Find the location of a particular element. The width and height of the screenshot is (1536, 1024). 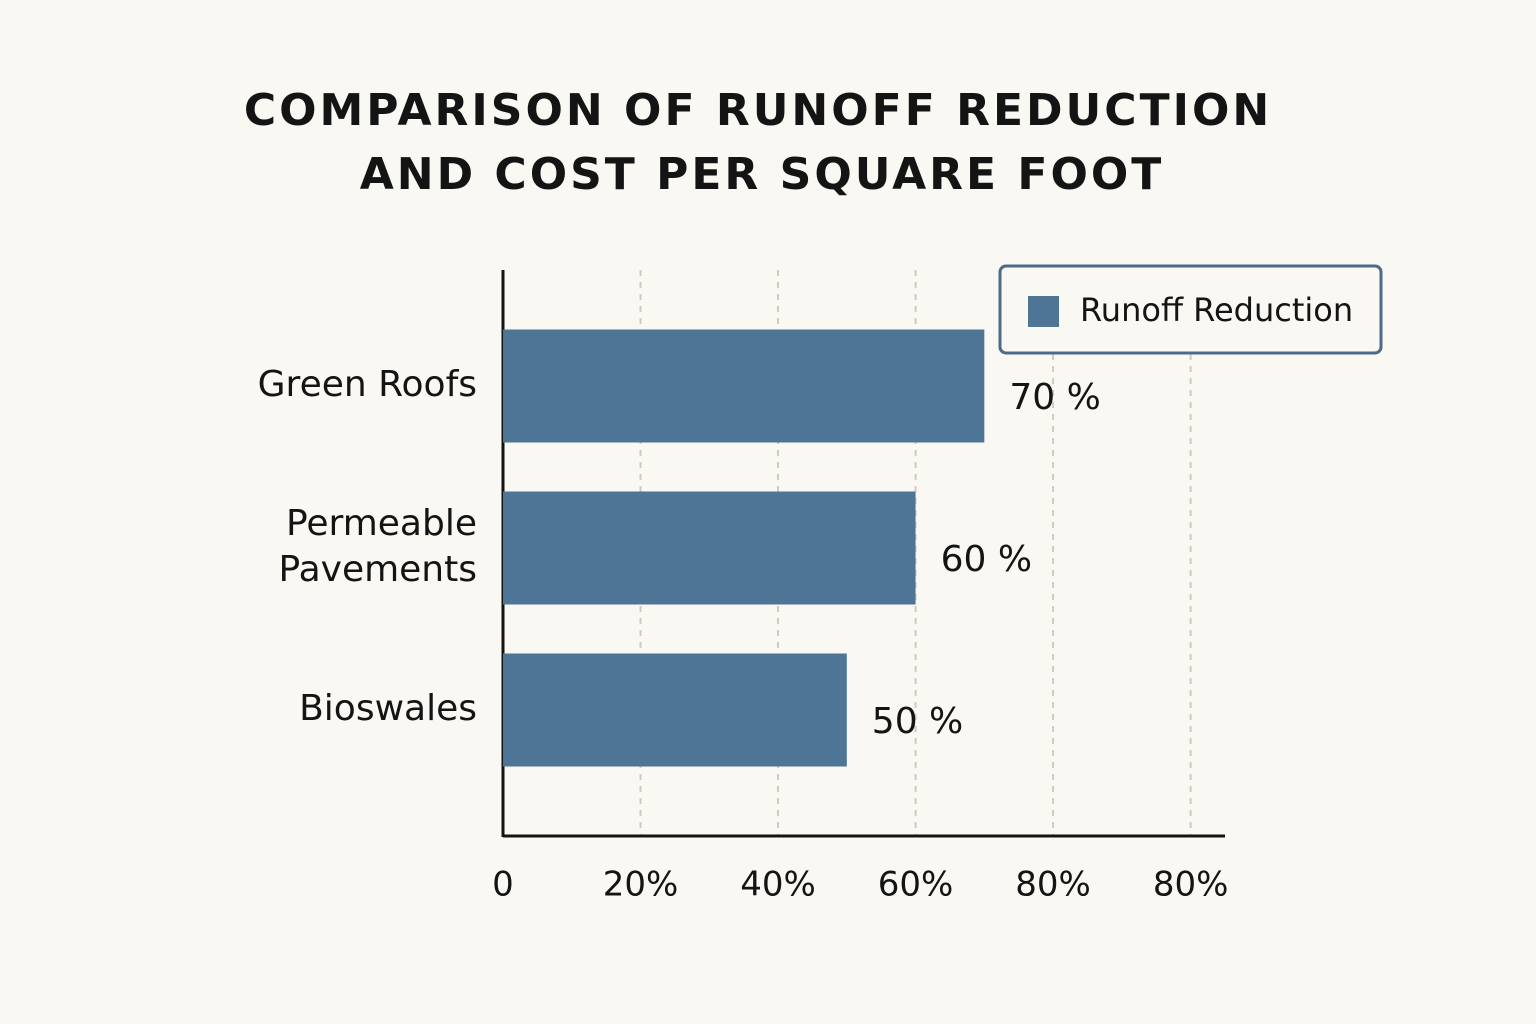

y-tick-label: Permeable Pavements is located at coordinates (377, 546).